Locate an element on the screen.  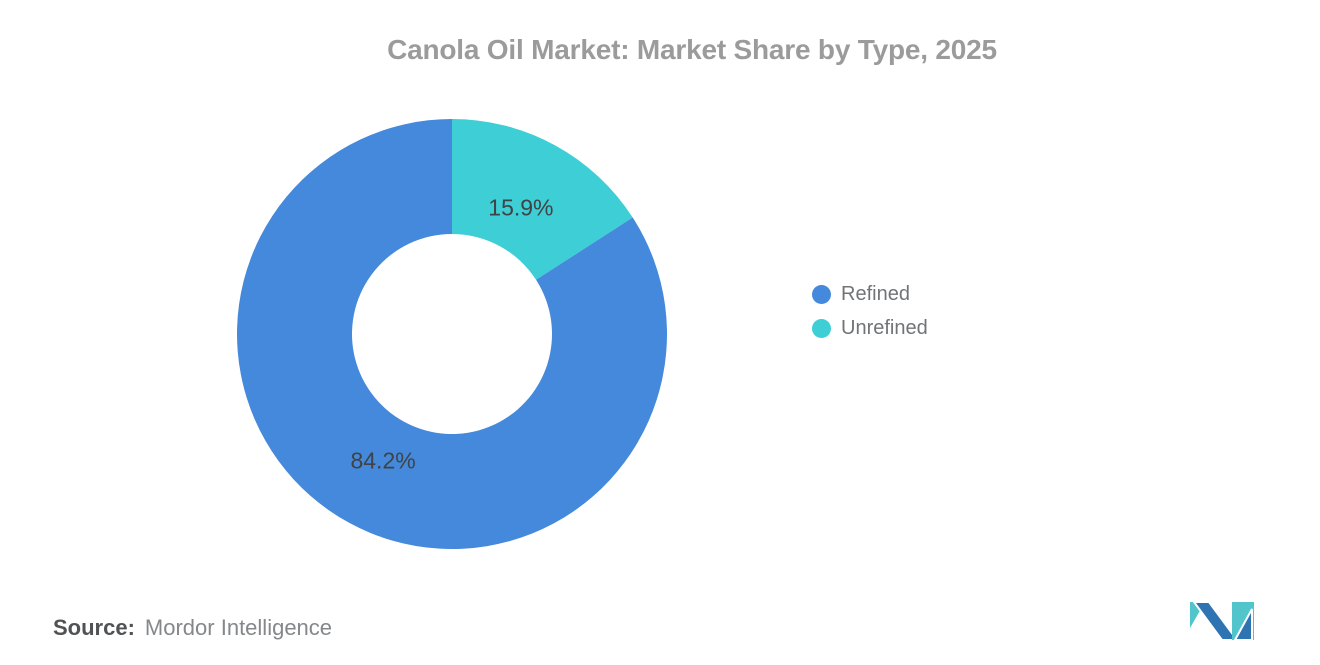
legend-label-unrefined: Unrefined is located at coordinates (884, 328).